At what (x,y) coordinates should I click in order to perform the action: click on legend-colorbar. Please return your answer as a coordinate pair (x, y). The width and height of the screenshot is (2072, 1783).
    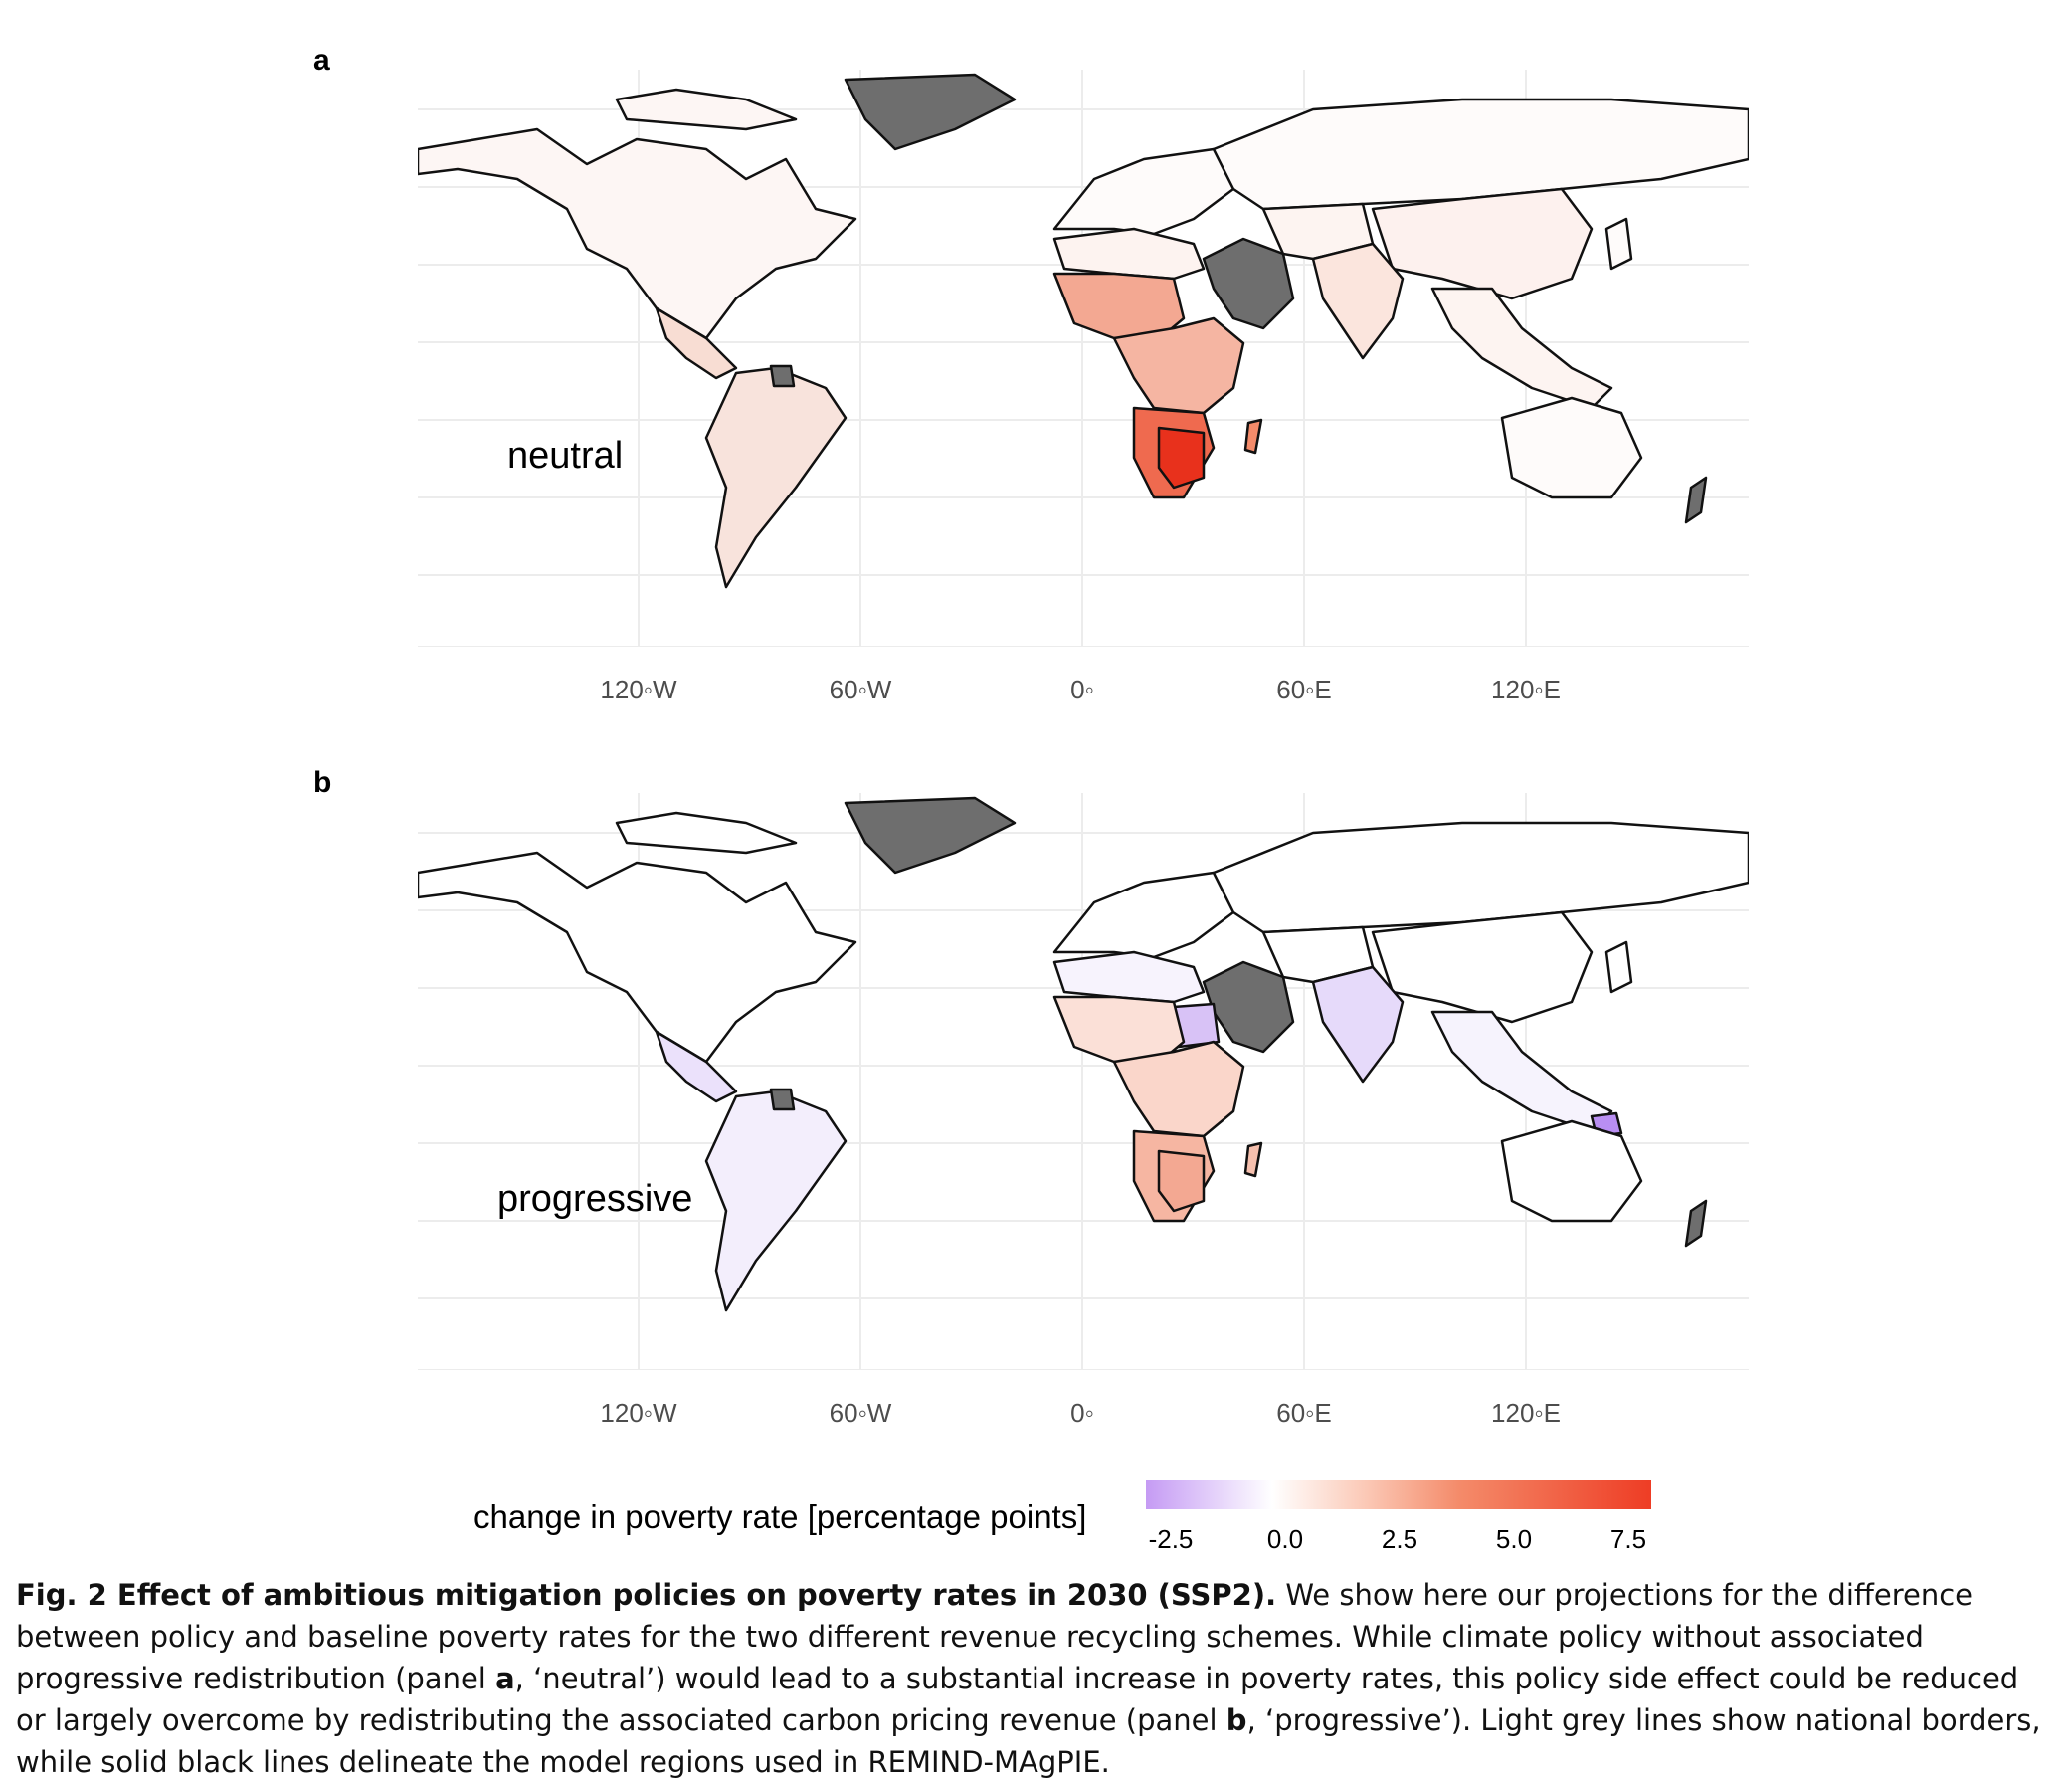
    Looking at the image, I should click on (1398, 1494).